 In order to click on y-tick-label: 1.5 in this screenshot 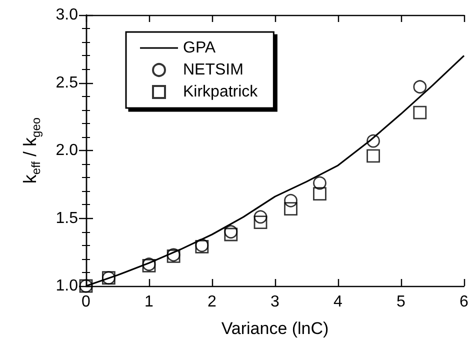, I will do `click(67, 218)`.